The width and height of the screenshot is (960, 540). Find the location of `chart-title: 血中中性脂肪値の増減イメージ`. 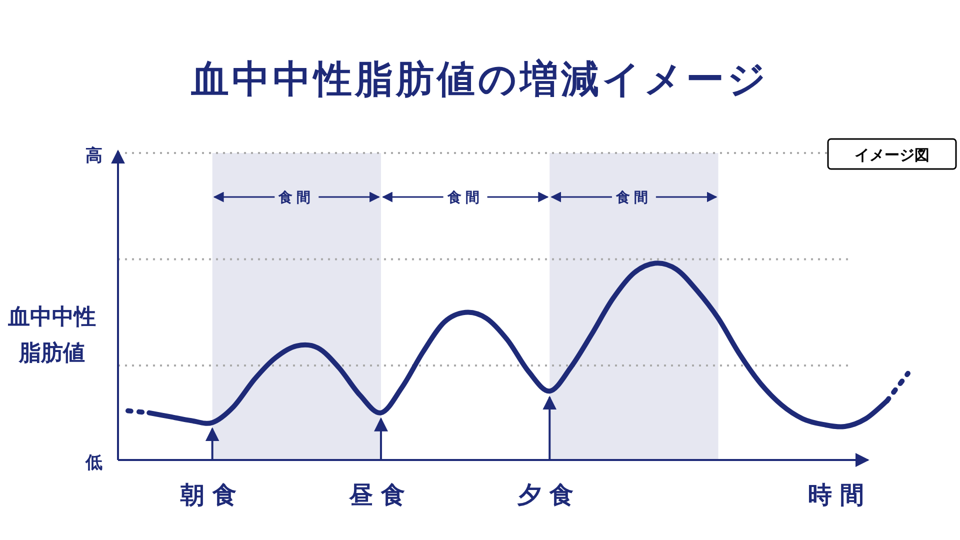

chart-title: 血中中性脂肪値の増減イメージ is located at coordinates (479, 79).